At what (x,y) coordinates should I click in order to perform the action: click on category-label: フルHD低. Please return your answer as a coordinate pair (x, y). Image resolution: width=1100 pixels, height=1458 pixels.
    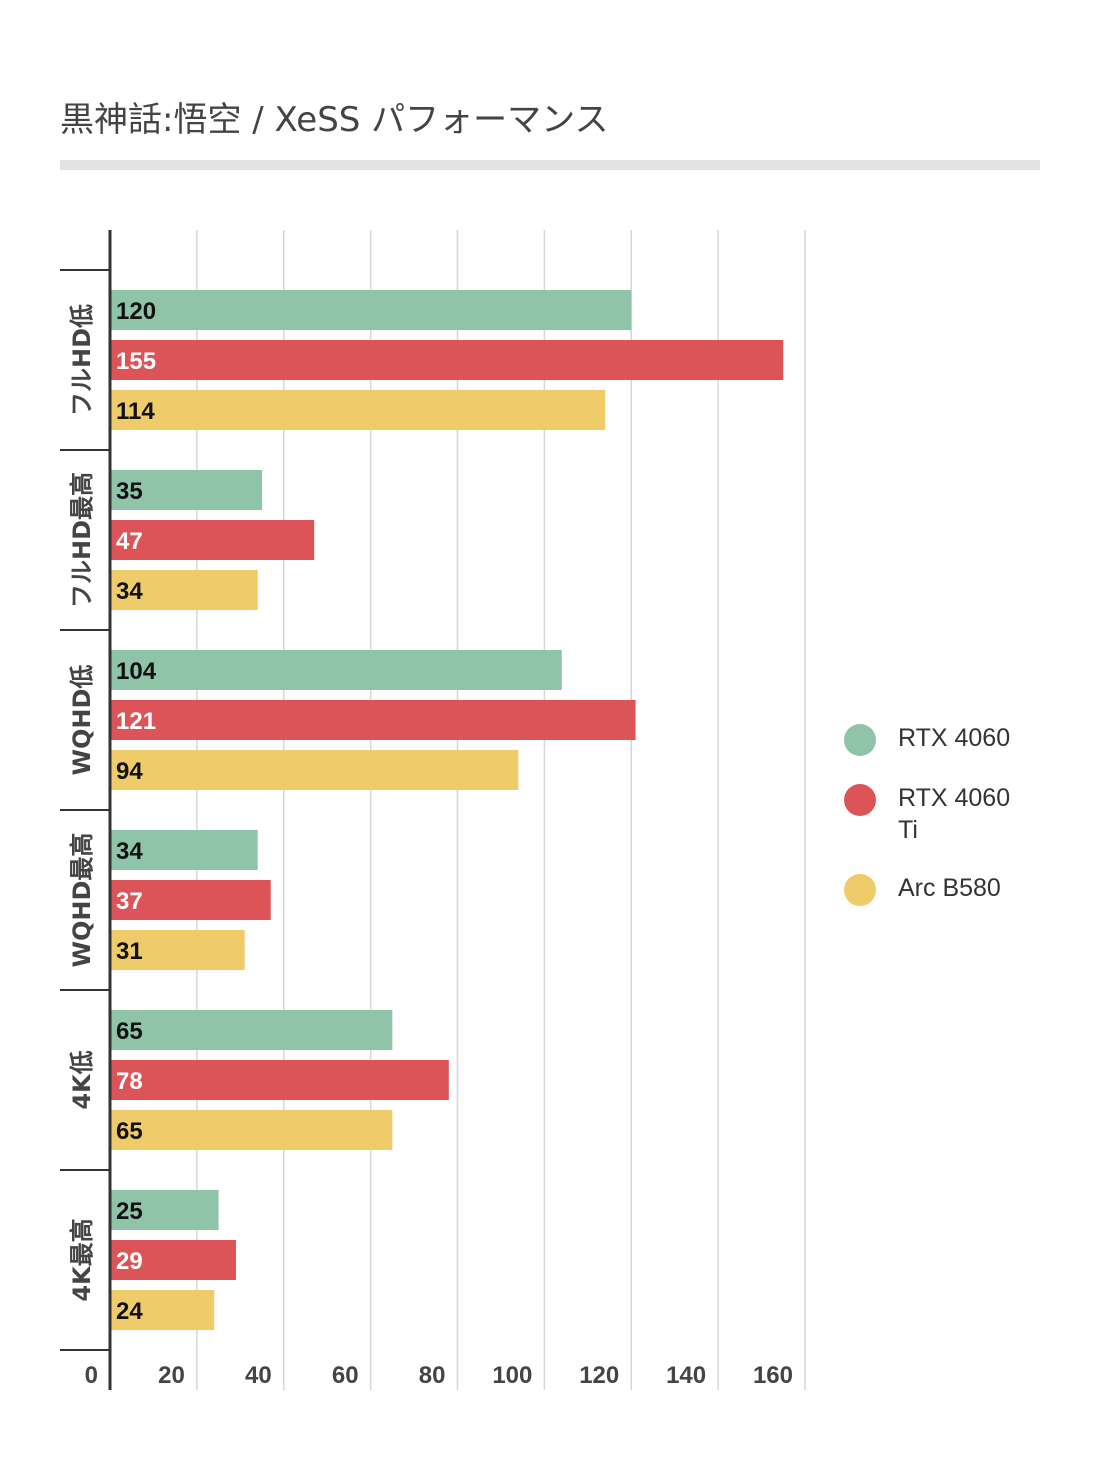
    Looking at the image, I should click on (82, 360).